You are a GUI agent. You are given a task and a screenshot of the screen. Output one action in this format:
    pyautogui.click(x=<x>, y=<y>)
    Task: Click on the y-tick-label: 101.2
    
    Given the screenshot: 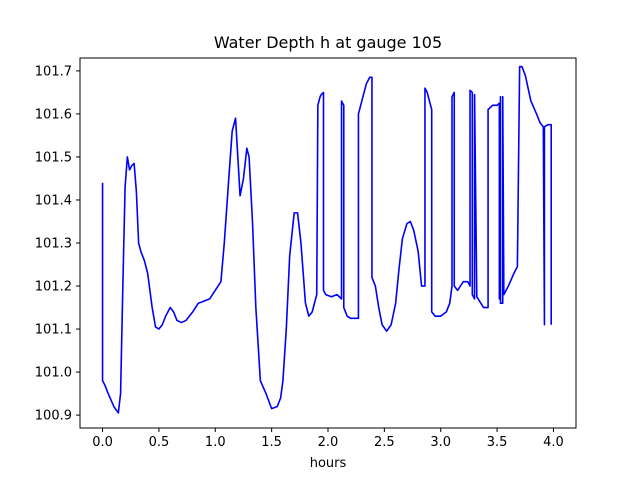 What is the action you would take?
    pyautogui.click(x=53, y=287)
    